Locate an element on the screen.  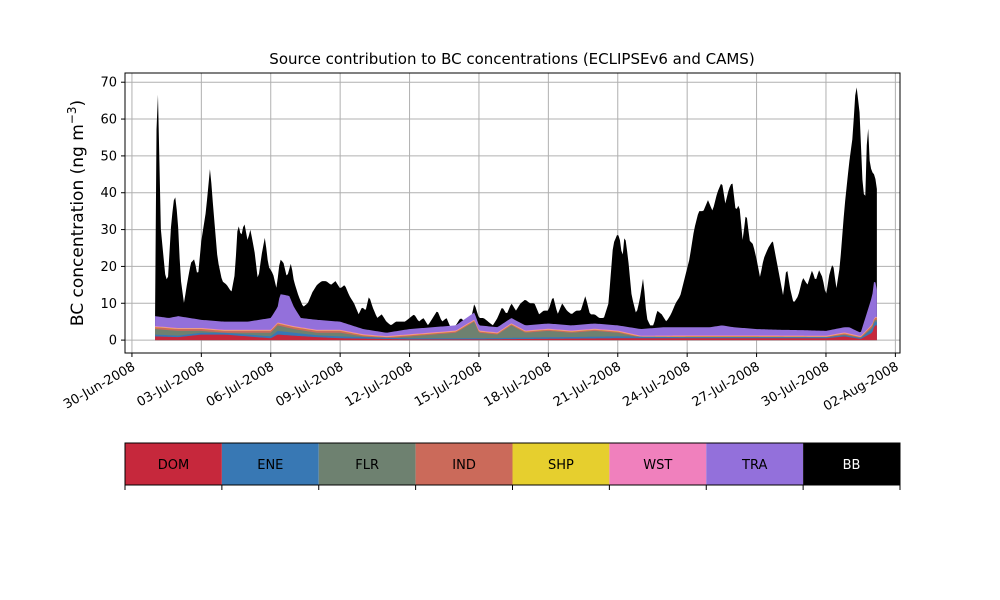
legend-label-tra: TRA is located at coordinates (754, 465).